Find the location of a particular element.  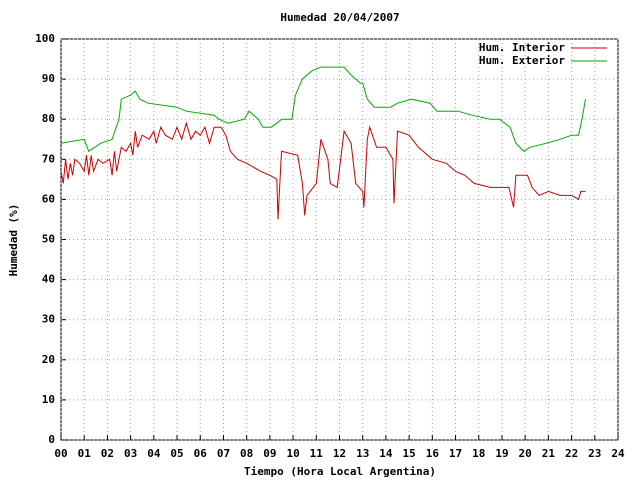

y-axis-label: Humedad (%) is located at coordinates (13, 240).